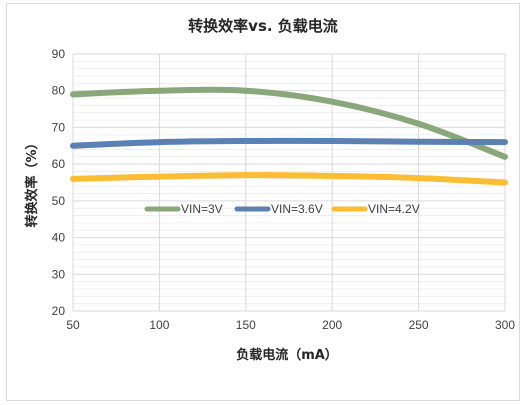  What do you see at coordinates (59, 201) in the screenshot?
I see `y-tick-label: 50` at bounding box center [59, 201].